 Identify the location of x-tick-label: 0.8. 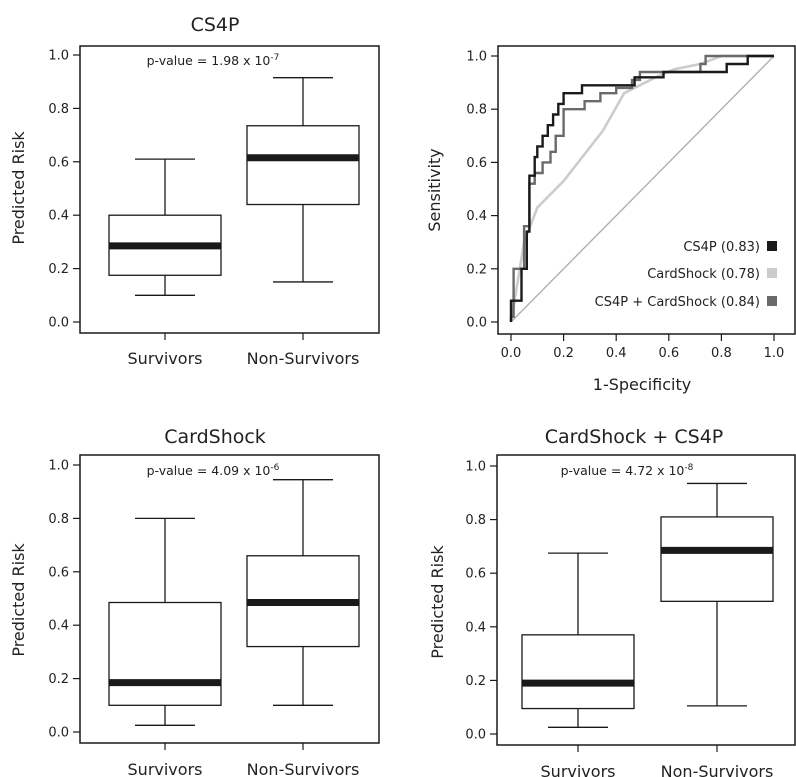
(721, 353).